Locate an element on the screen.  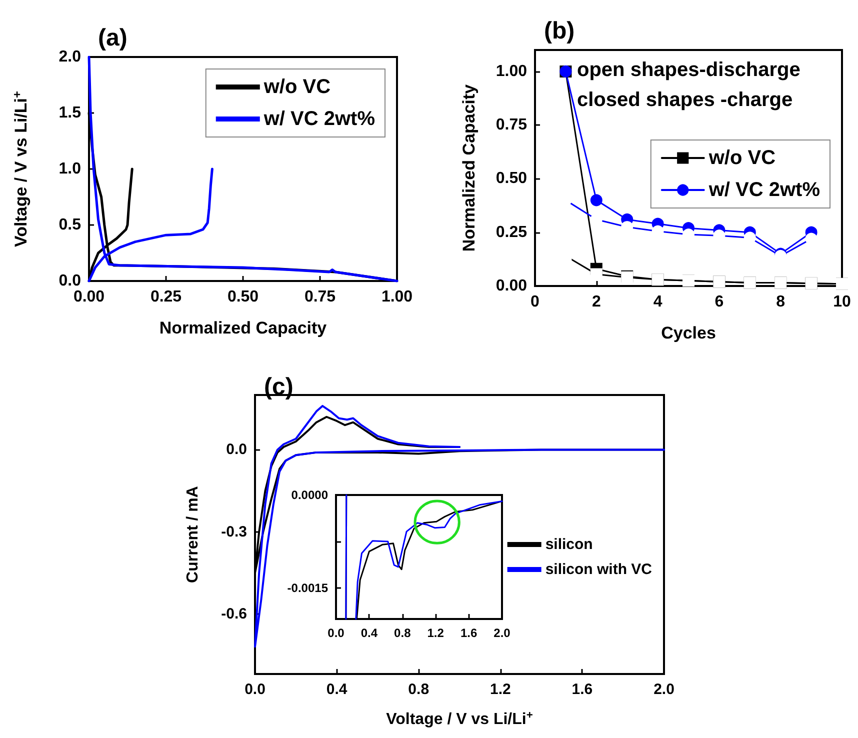
y-axis-title: Normalized Capacity is located at coordinates (468, 168).